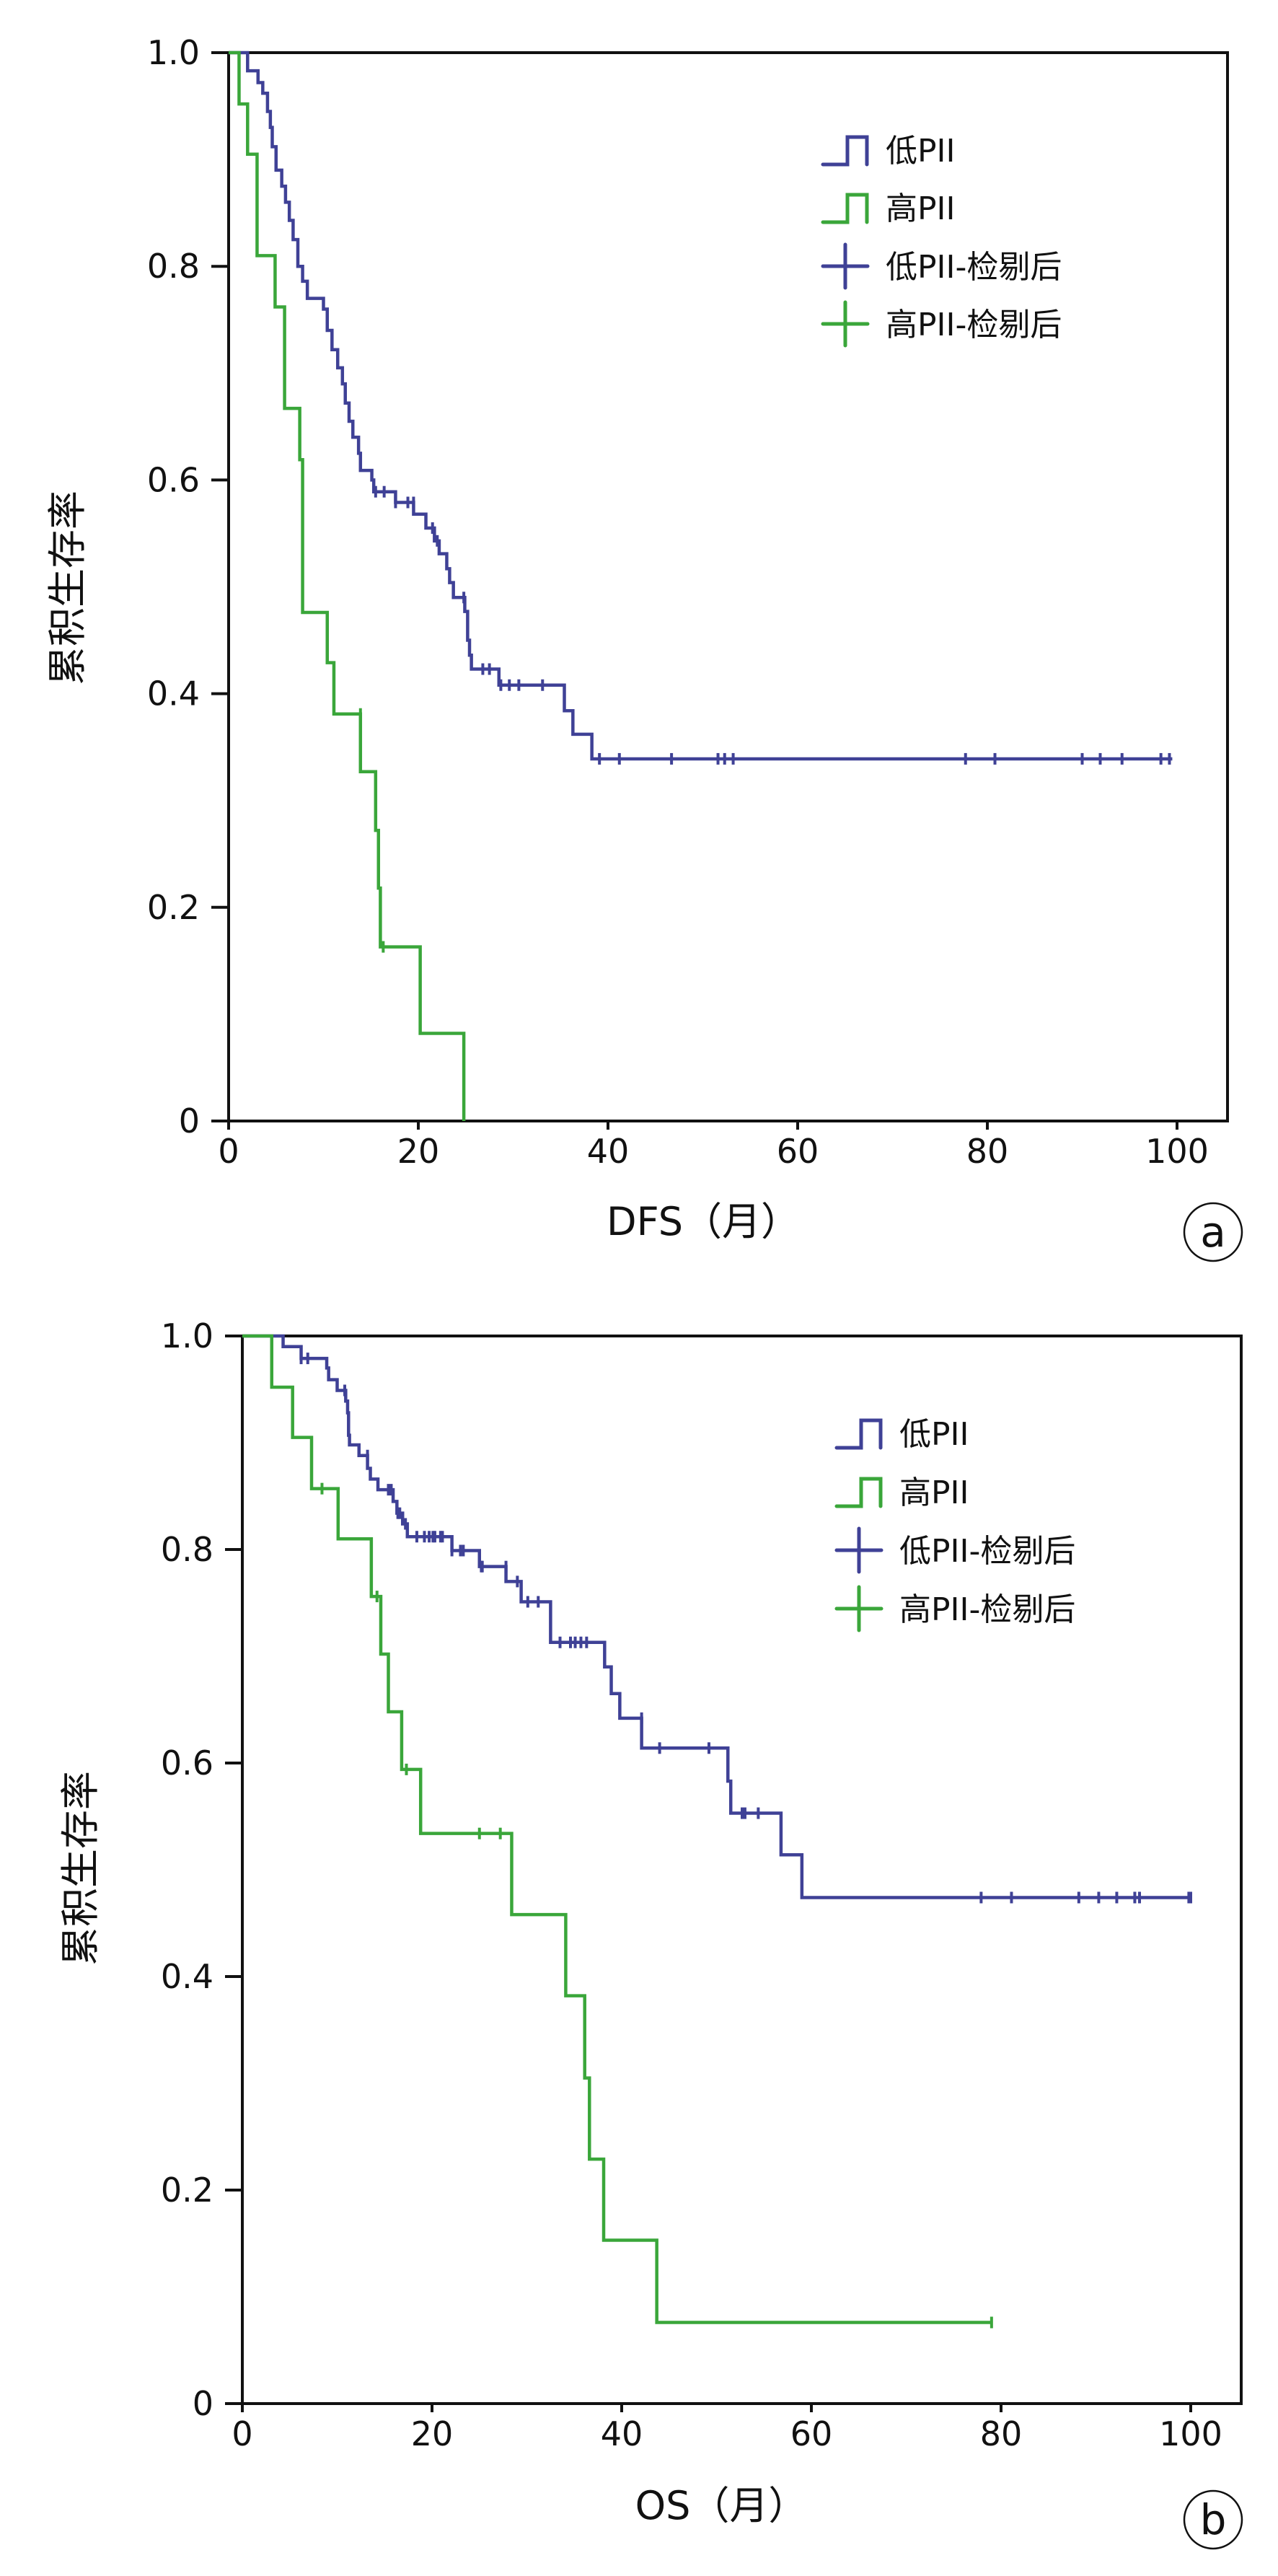  Describe the element at coordinates (703, 1221) in the screenshot. I see `x-axis-title: DFS（月）` at that location.